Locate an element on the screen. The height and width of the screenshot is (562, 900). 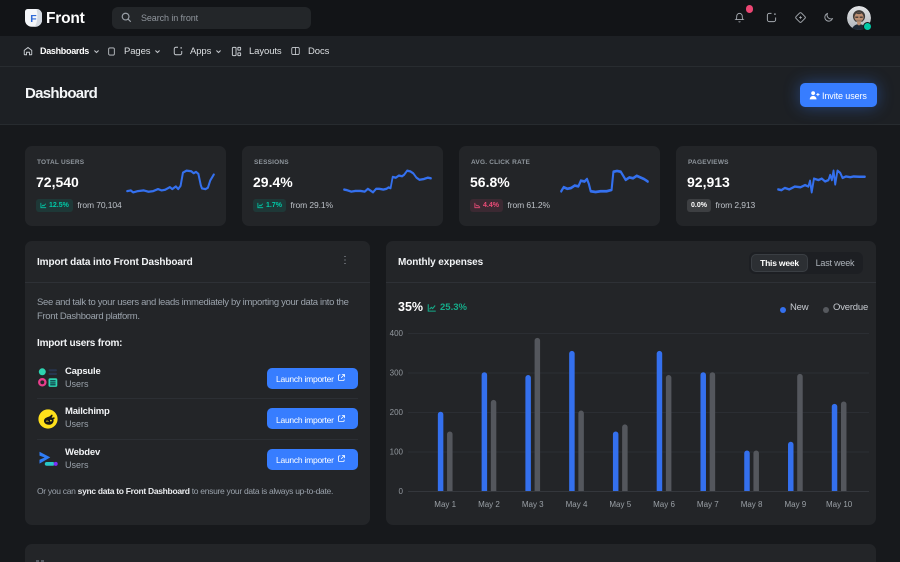
svg-text: May 6 is located at coordinates (664, 504).